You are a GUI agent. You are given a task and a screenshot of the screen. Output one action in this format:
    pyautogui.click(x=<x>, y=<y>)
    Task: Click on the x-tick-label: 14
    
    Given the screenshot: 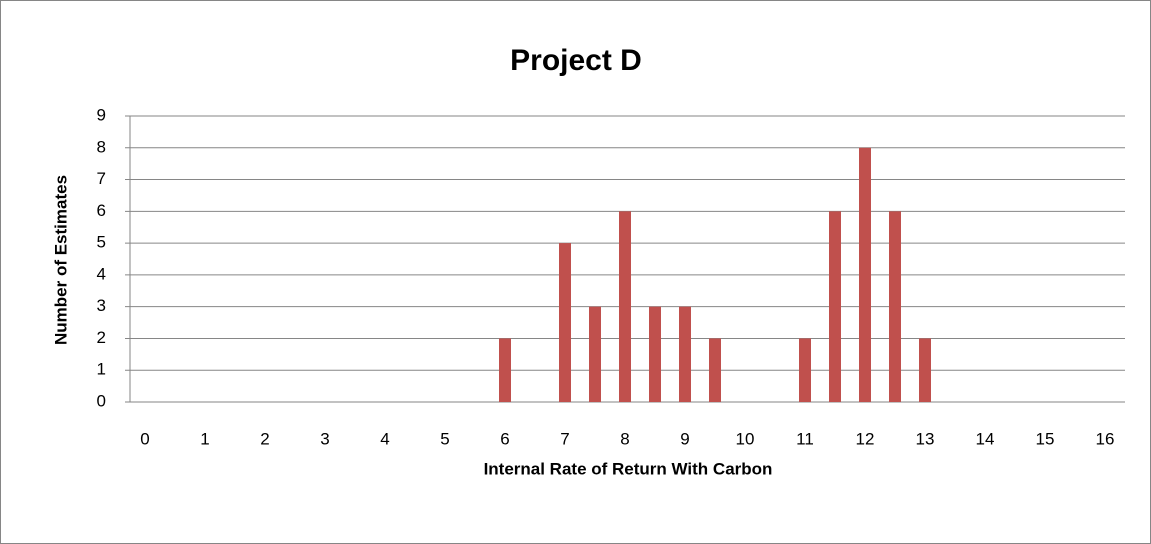 What is the action you would take?
    pyautogui.click(x=985, y=438)
    